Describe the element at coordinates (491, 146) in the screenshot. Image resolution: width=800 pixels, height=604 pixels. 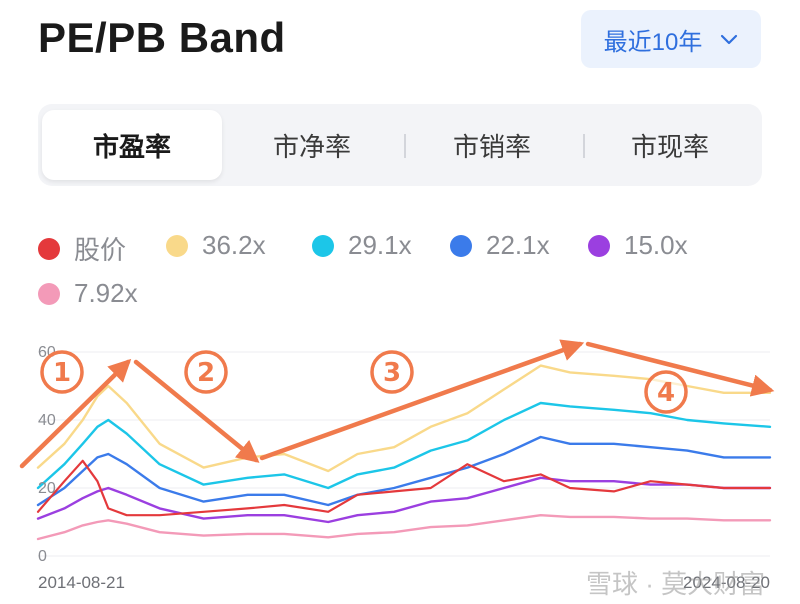
I see `tab-ps: 市销率` at that location.